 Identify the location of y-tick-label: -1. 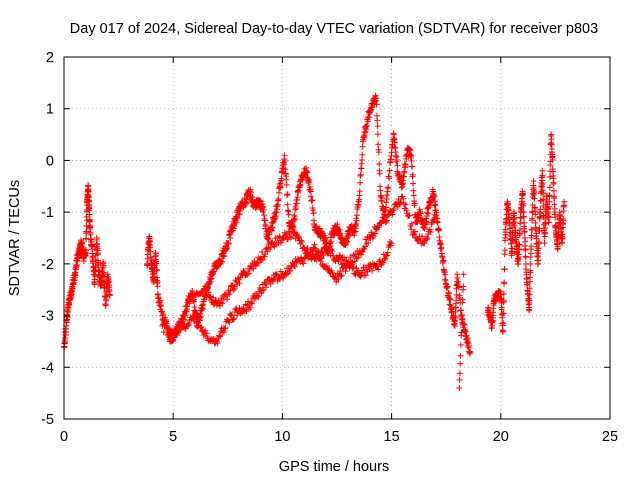
(47, 213).